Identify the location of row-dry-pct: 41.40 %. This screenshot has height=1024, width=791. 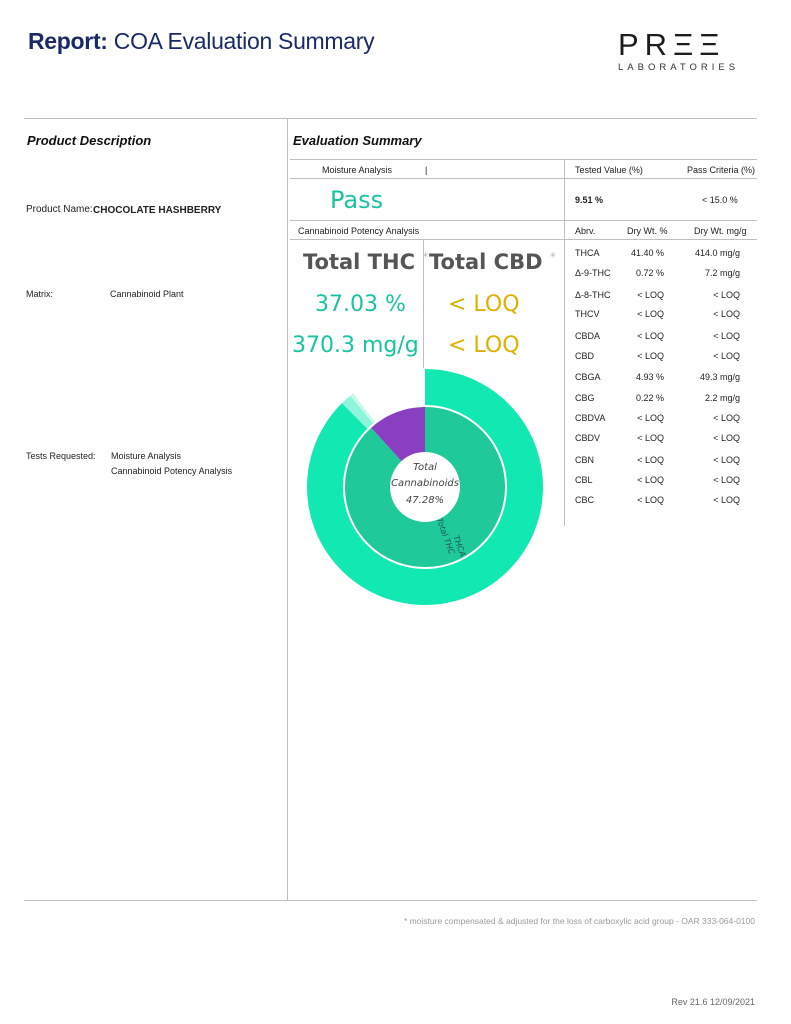
(647, 253).